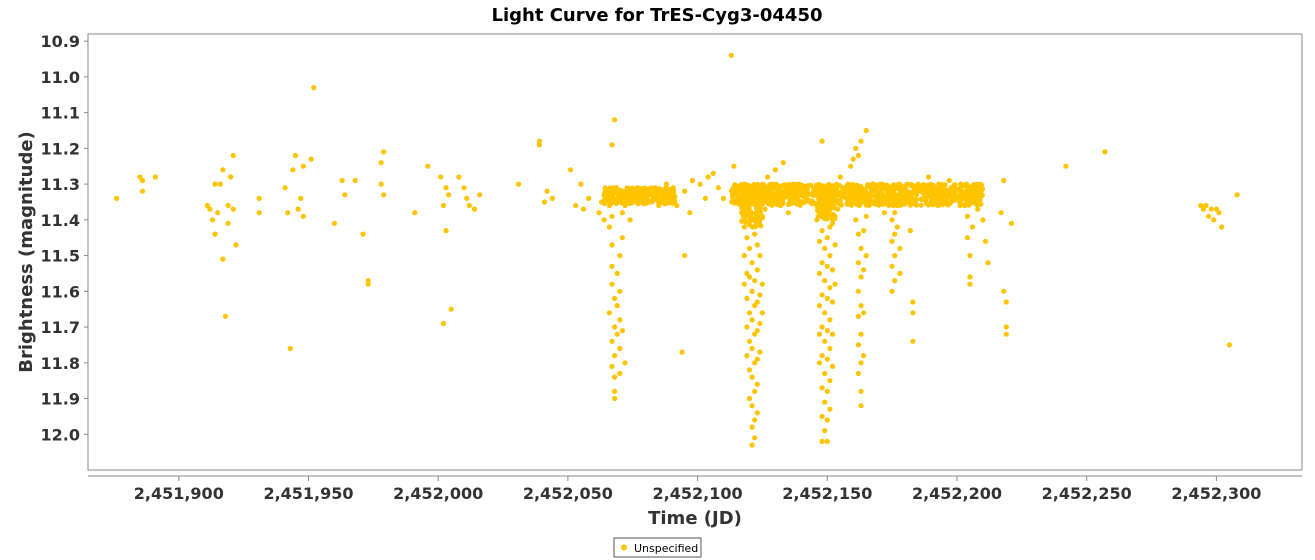  Describe the element at coordinates (698, 493) in the screenshot. I see `x-tick-label: 2,452,100` at that location.